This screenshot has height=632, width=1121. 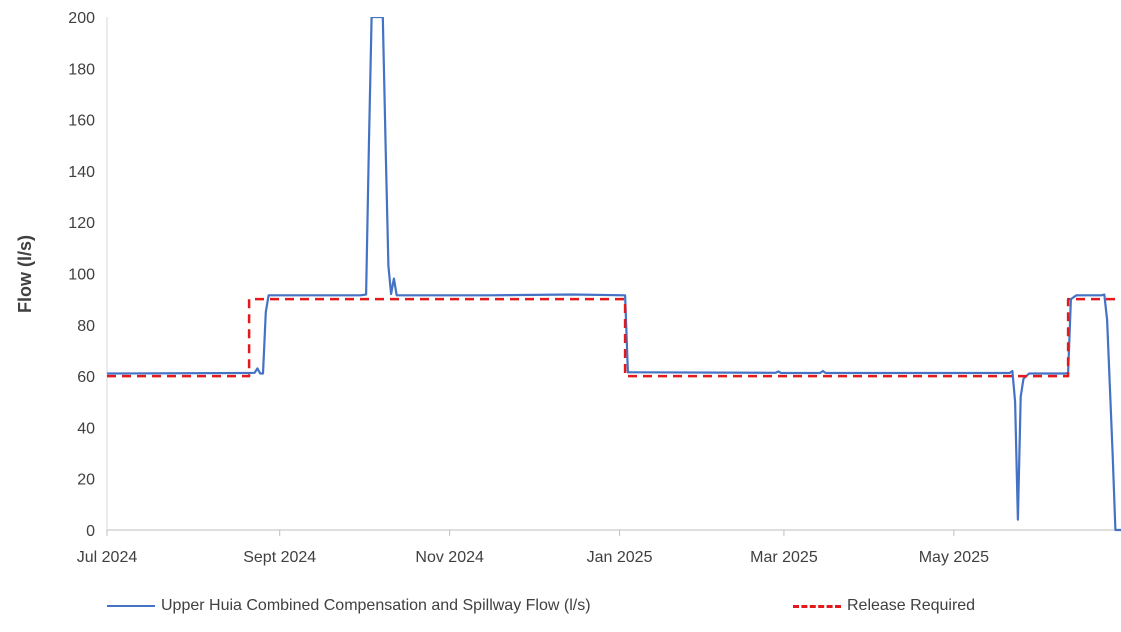 What do you see at coordinates (90, 531) in the screenshot?
I see `y-tick-label: 0` at bounding box center [90, 531].